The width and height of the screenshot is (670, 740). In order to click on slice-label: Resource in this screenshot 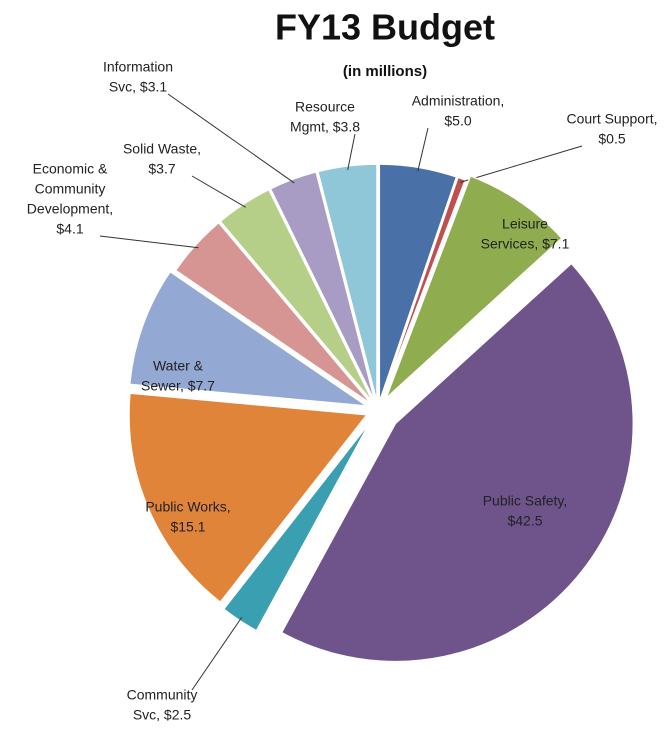, I will do `click(325, 107)`.